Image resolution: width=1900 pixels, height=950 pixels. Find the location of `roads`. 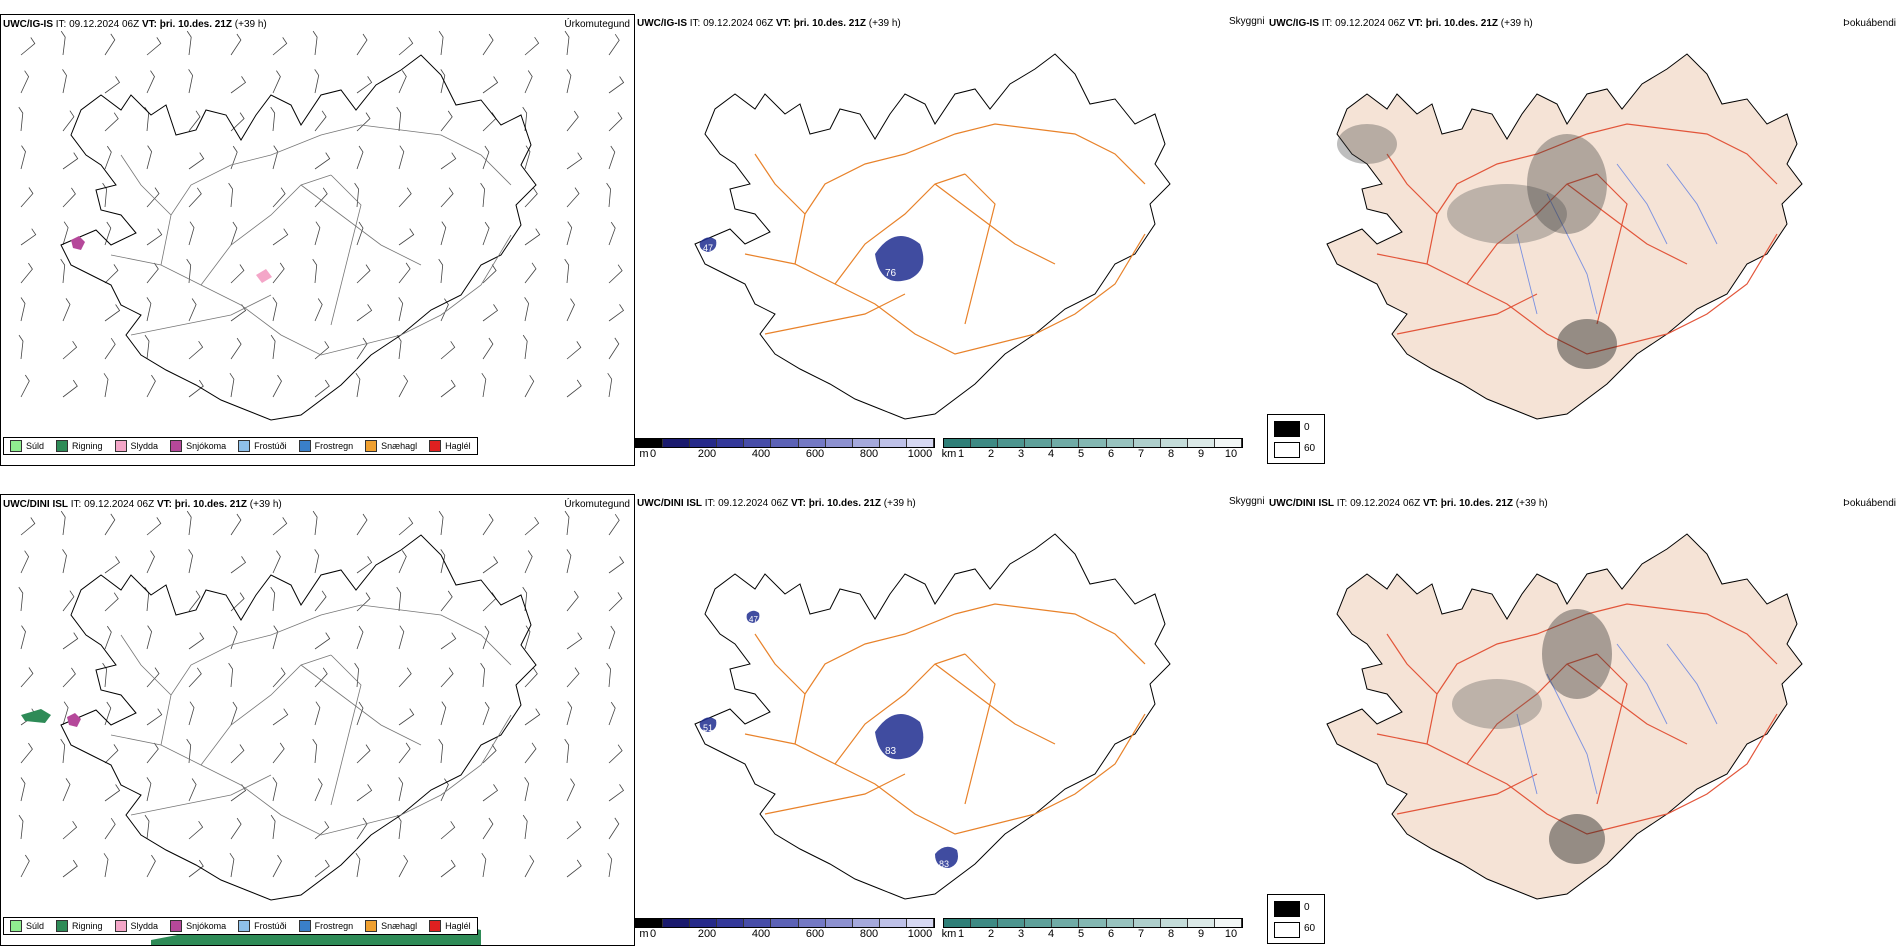

roads is located at coordinates (945, 239).